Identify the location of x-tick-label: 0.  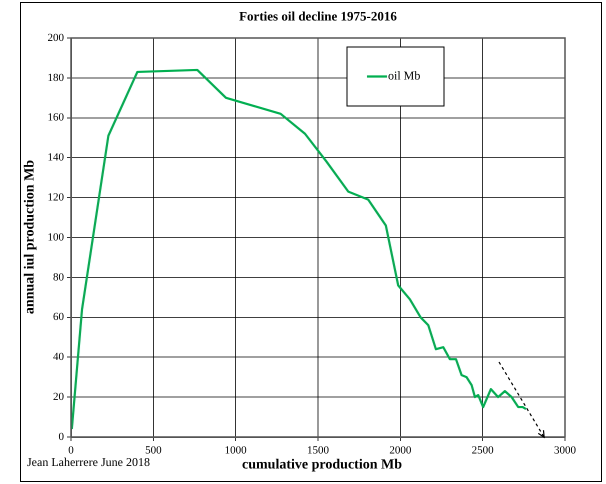
(71, 450).